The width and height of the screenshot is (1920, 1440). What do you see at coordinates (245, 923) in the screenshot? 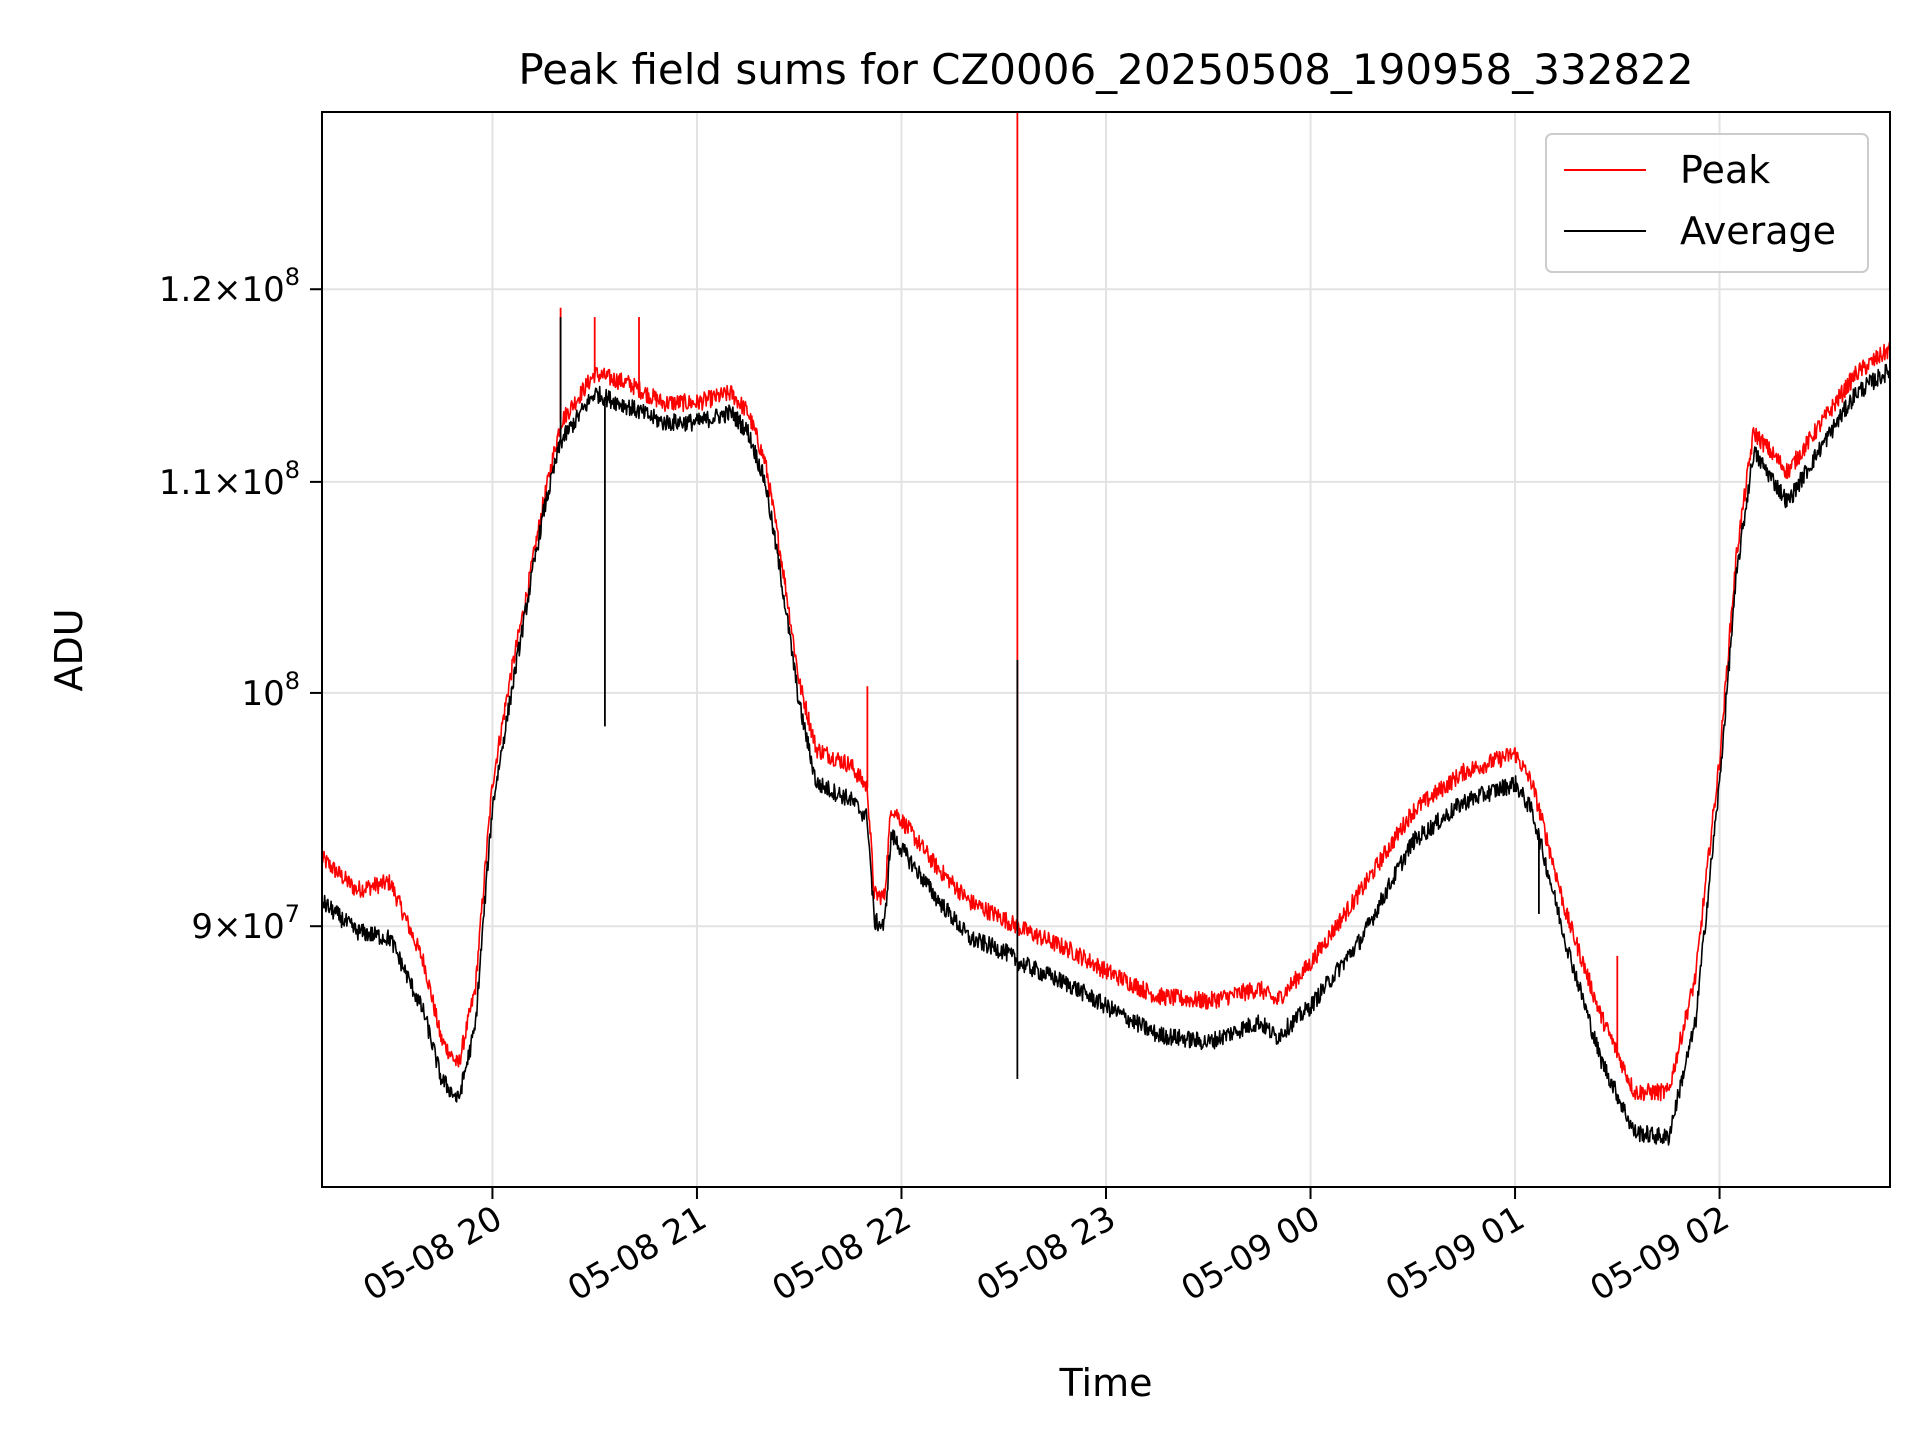
I see `y-tick-label: 9×107` at bounding box center [245, 923].